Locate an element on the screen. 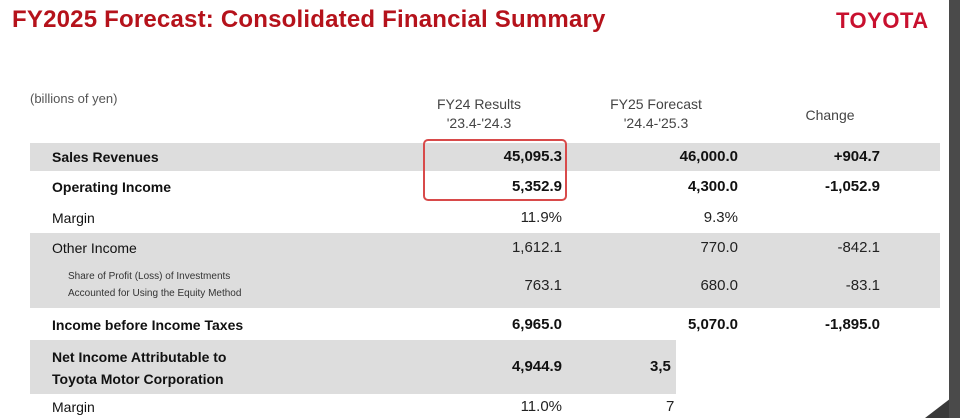 The width and height of the screenshot is (960, 418). fy25-value: 4,300.0 is located at coordinates (712, 186).